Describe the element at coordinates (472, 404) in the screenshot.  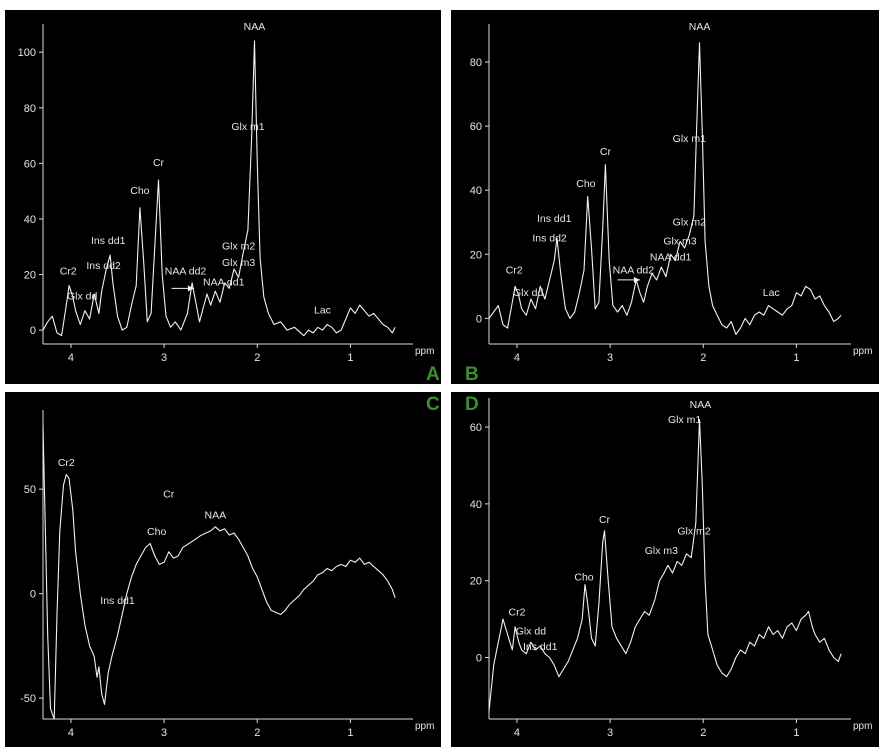
I see `panel-label-d: D` at that location.